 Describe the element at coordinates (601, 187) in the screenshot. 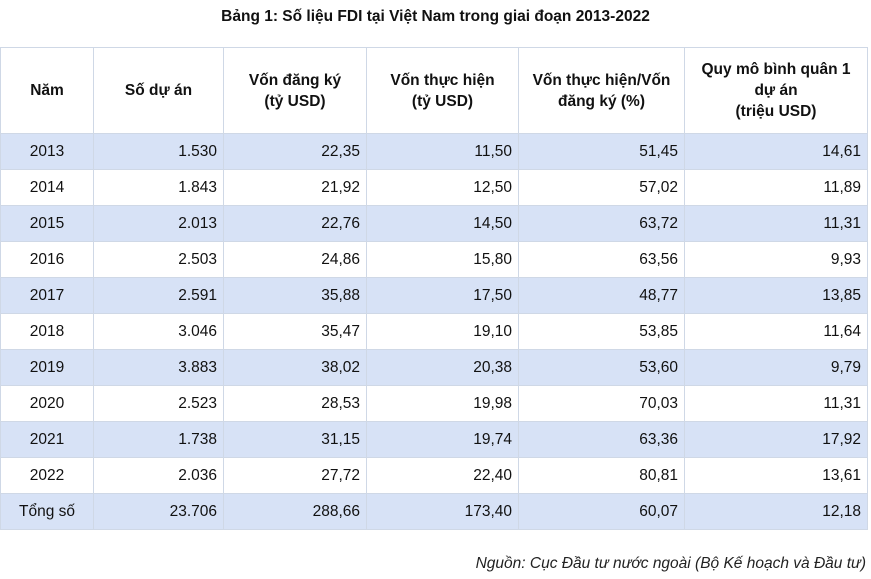

I see `cell-disbursement-ratio: 57,02` at that location.